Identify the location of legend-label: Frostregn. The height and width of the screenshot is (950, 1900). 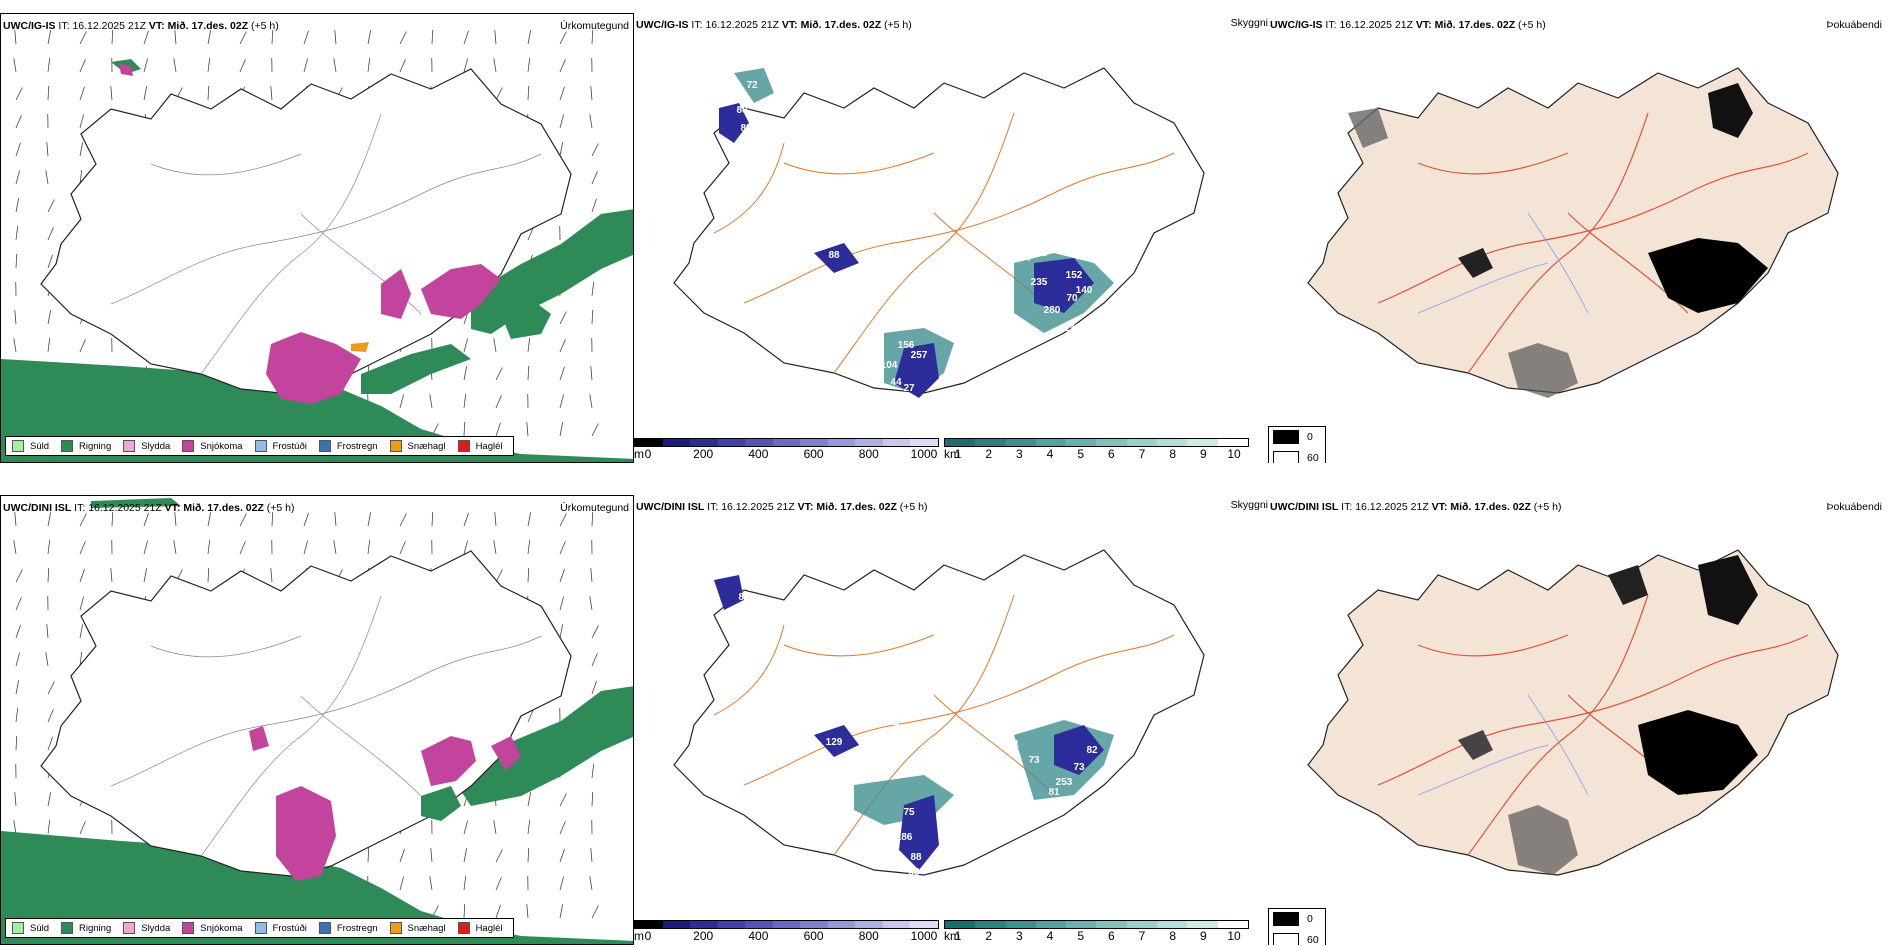
(357, 446).